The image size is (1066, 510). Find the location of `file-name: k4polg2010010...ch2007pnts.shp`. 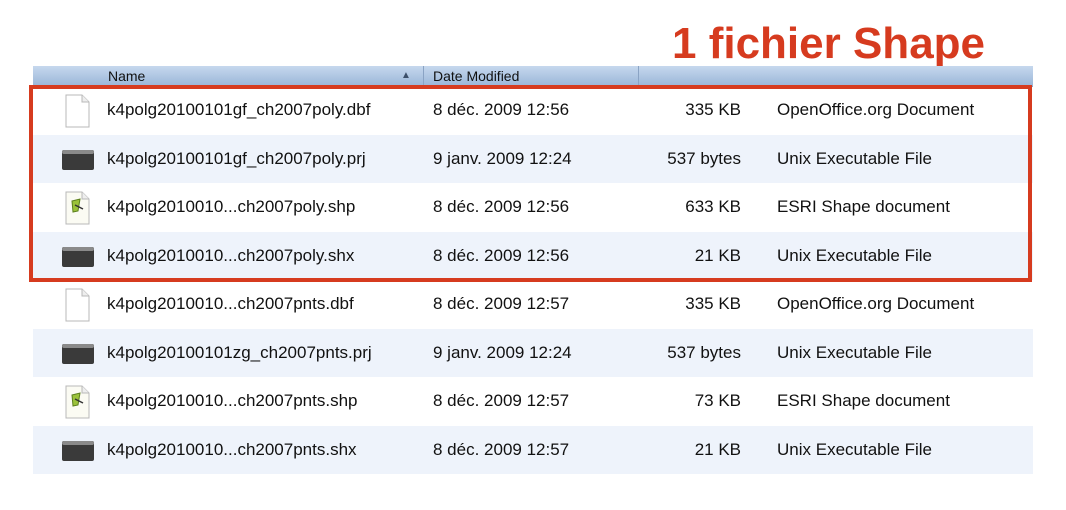

file-name: k4polg2010010...ch2007pnts.shp is located at coordinates (232, 400).